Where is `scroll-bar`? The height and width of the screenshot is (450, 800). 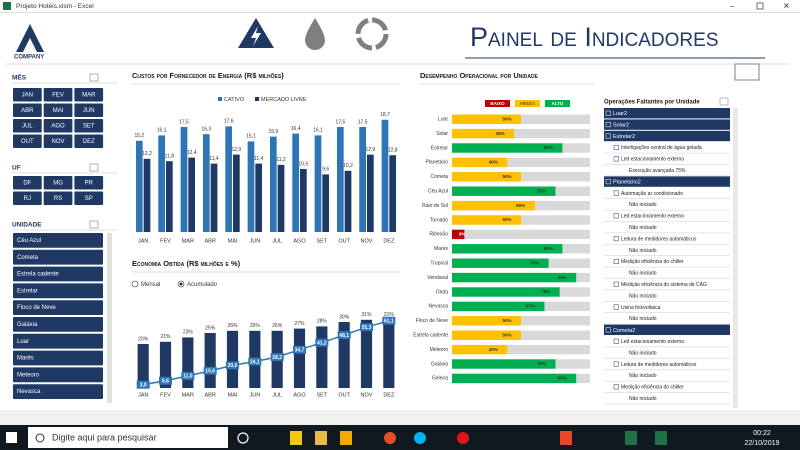 scroll-bar is located at coordinates (400, 417).